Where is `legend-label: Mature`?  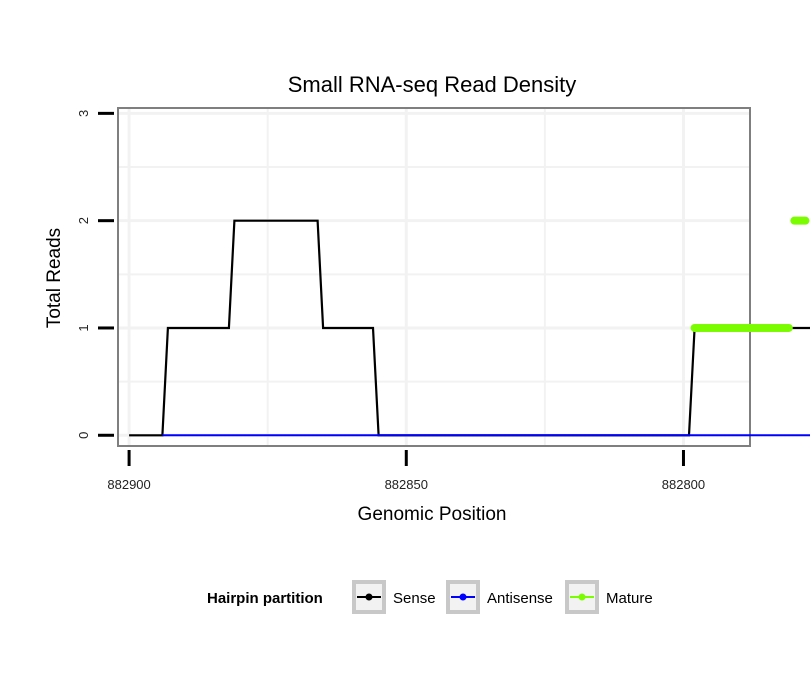 legend-label: Mature is located at coordinates (629, 598).